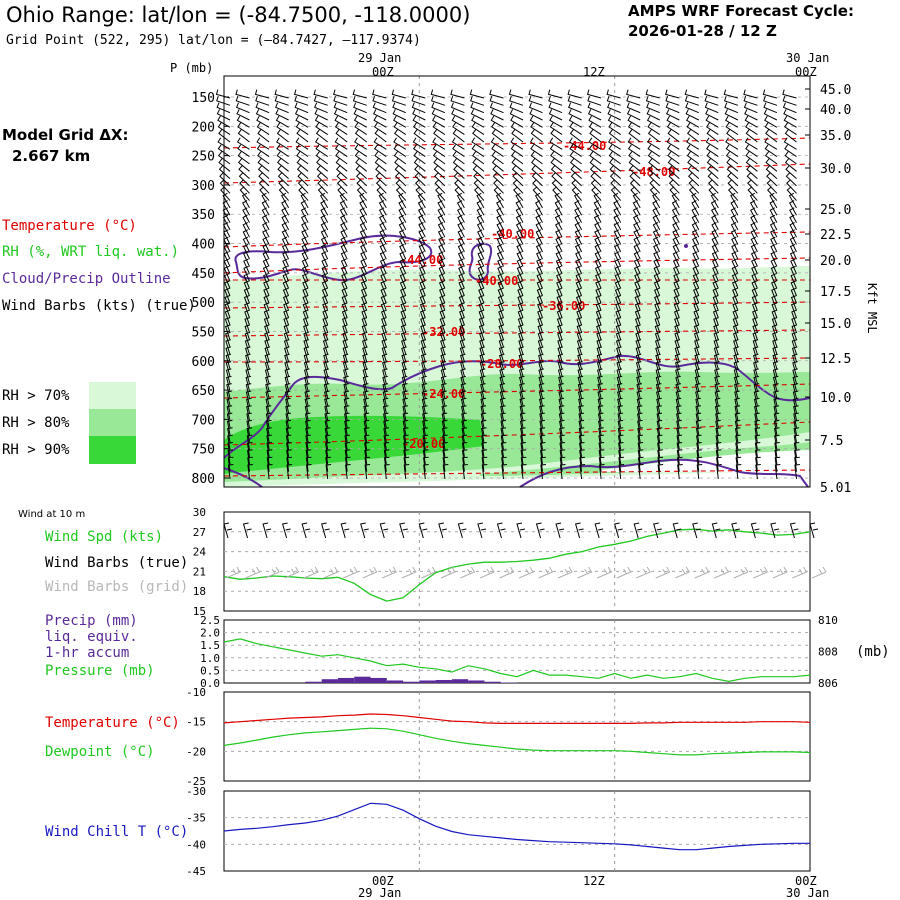 The image size is (900, 900). I want to click on windchill-tick-label: -45, so click(196, 871).